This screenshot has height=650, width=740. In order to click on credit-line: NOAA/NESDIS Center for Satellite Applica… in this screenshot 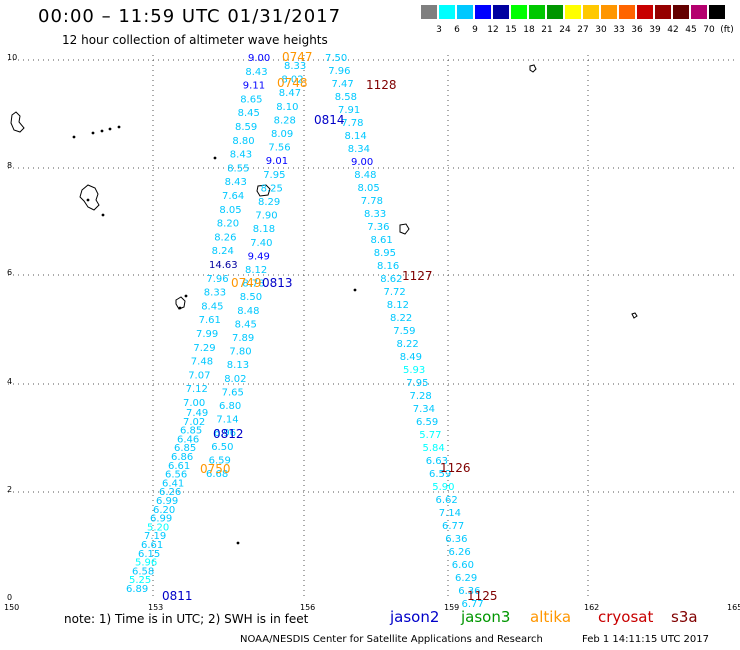, I will do `click(391, 639)`.